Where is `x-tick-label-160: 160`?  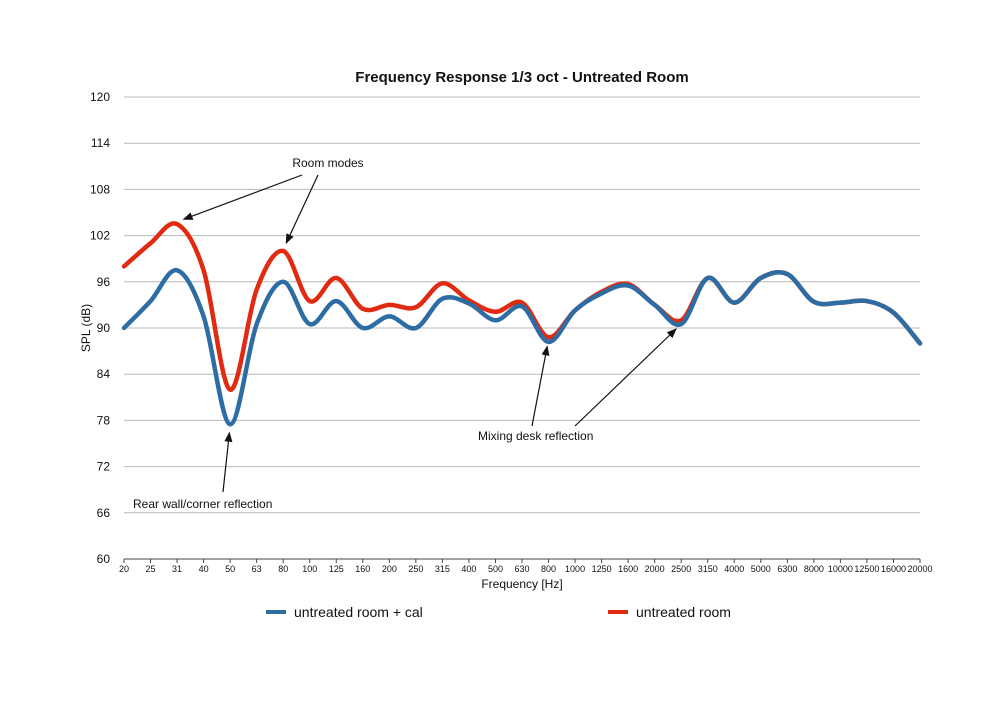 x-tick-label-160: 160 is located at coordinates (362, 569).